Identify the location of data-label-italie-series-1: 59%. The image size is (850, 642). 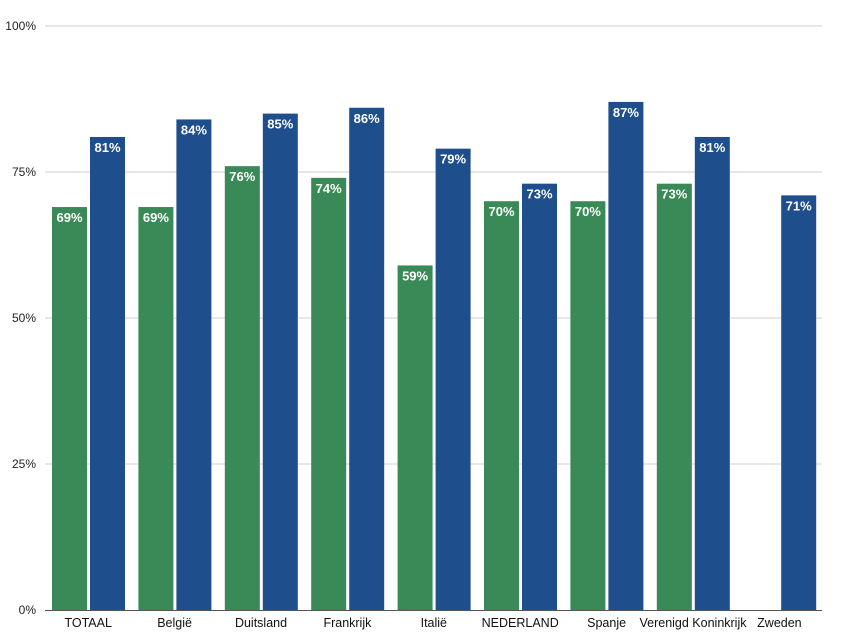
(415, 275).